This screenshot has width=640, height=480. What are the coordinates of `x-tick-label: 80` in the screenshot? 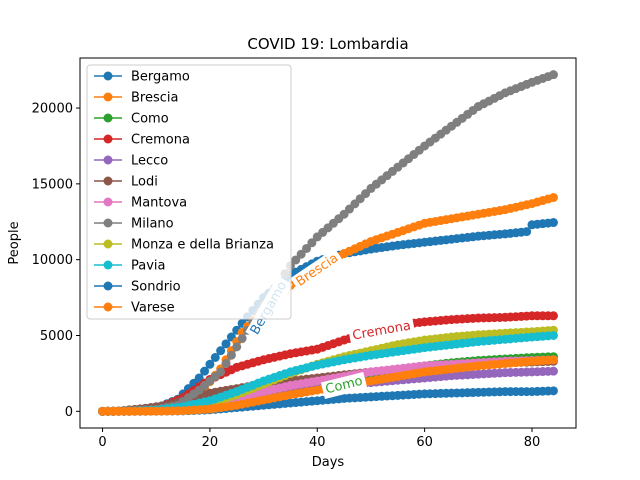 It's located at (532, 442).